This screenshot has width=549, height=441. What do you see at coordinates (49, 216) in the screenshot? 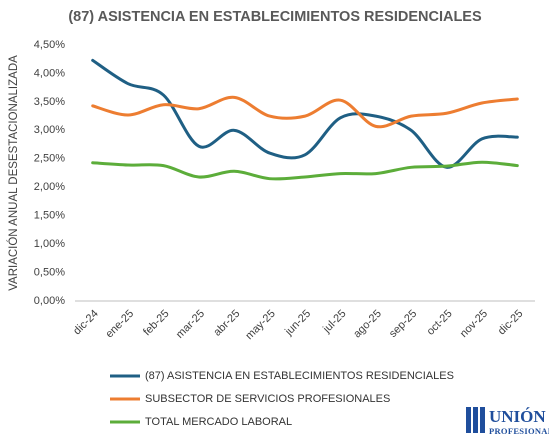
I see `y-tick-label: 1,50%` at bounding box center [49, 216].